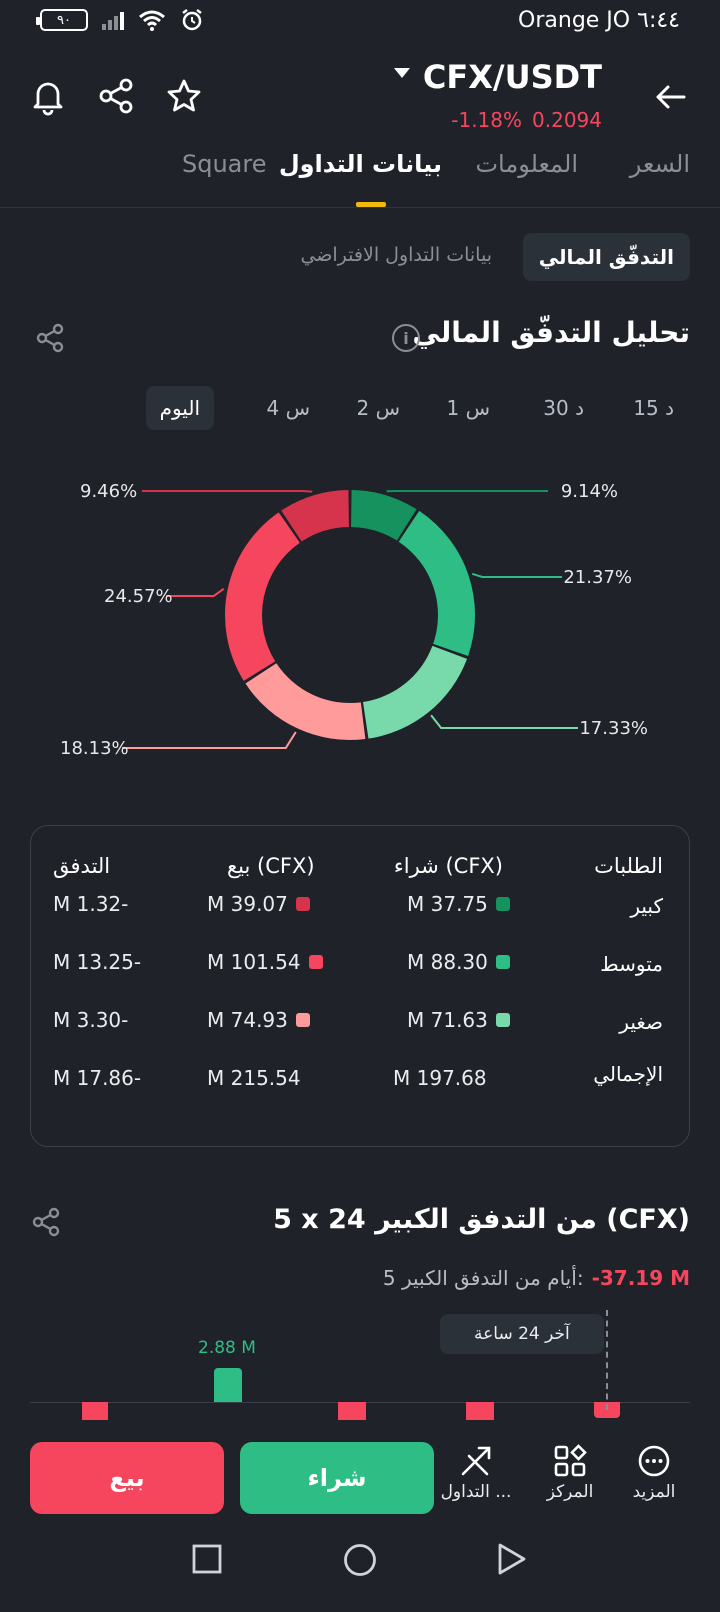 The image size is (720, 1612). Describe the element at coordinates (360, 1560) in the screenshot. I see `home-icon` at that location.